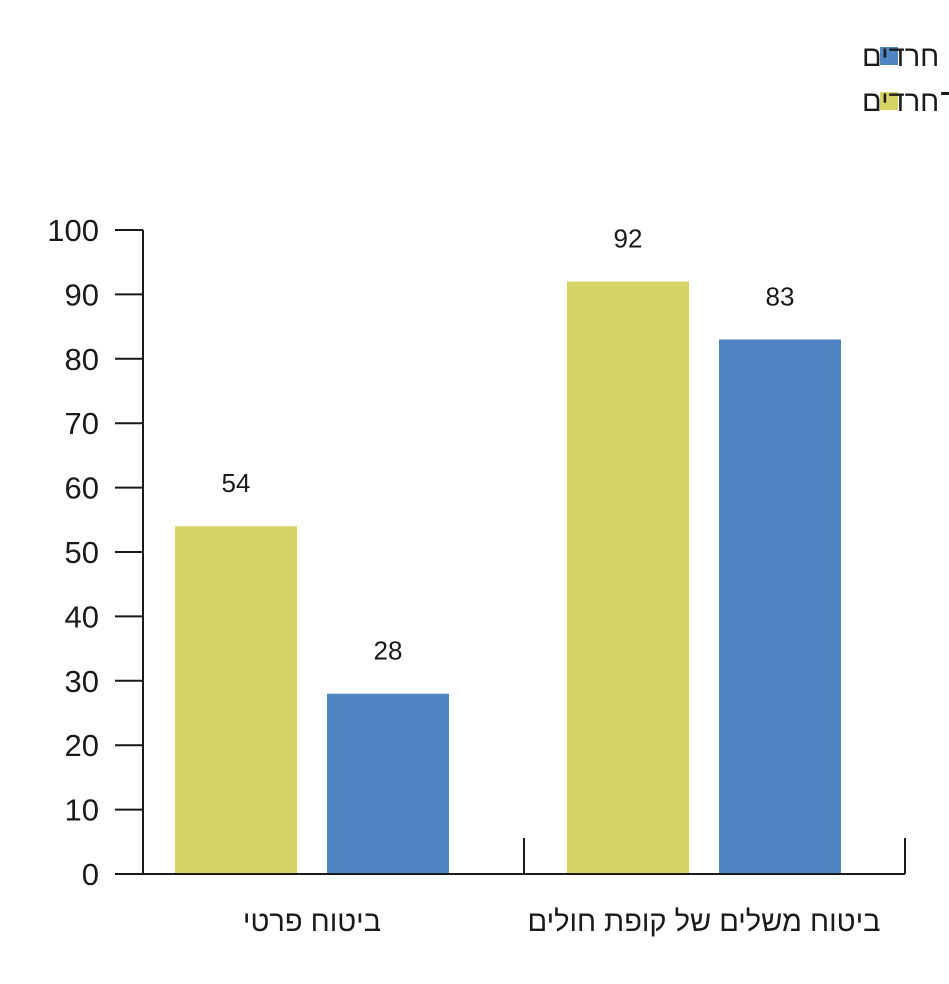 This screenshot has width=949, height=984. What do you see at coordinates (82, 294) in the screenshot?
I see `y-tick-label: 90` at bounding box center [82, 294].